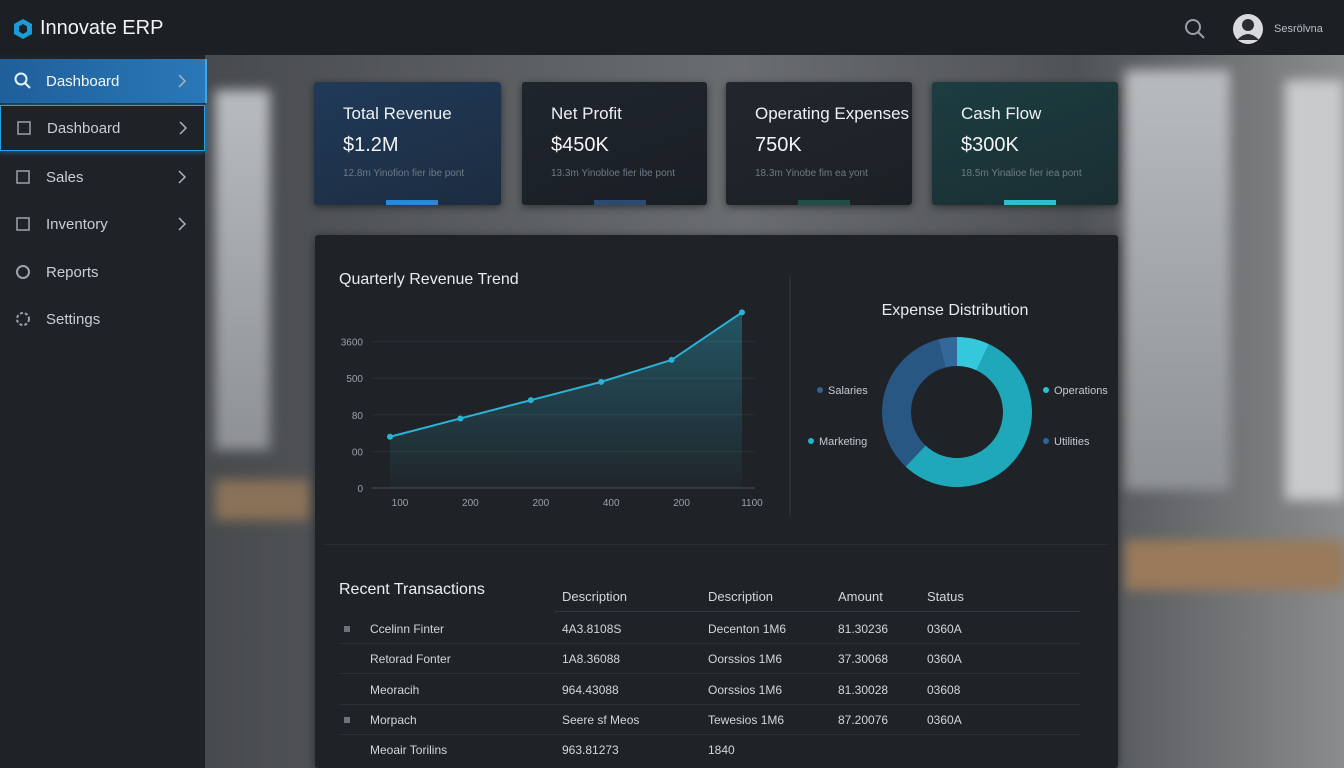 Image resolution: width=1344 pixels, height=768 pixels. I want to click on app-name: Innovate ERP, so click(102, 28).